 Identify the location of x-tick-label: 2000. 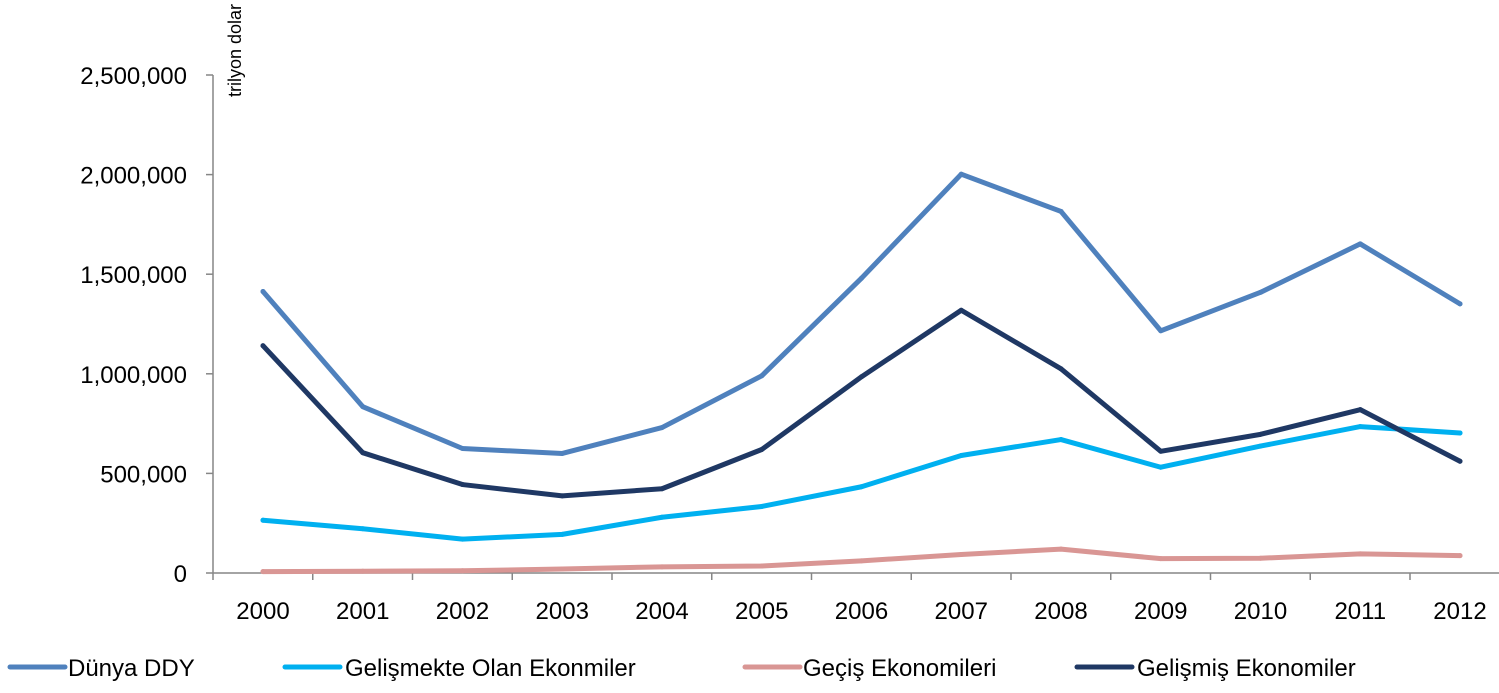
(262, 611).